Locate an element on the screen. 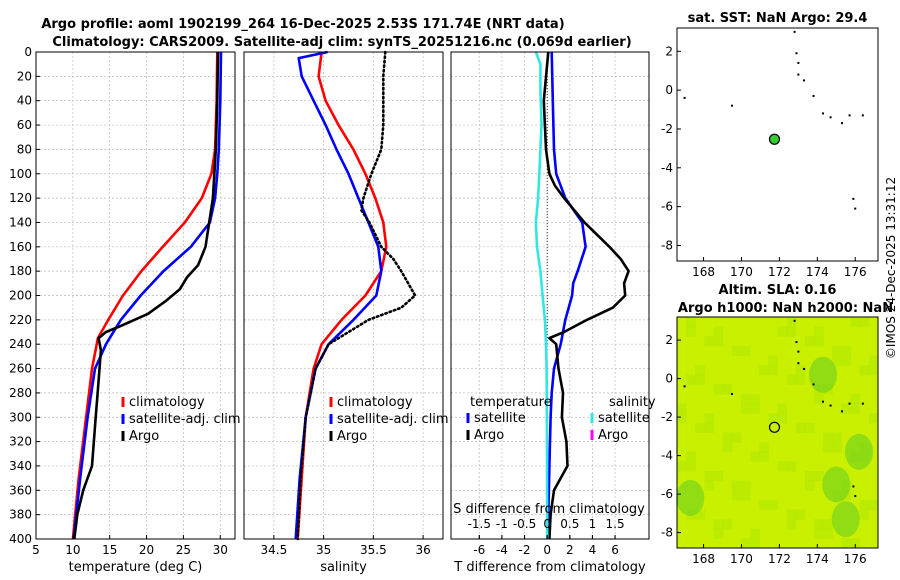 The width and height of the screenshot is (900, 580). y-tick-label: 100 is located at coordinates (20, 174).